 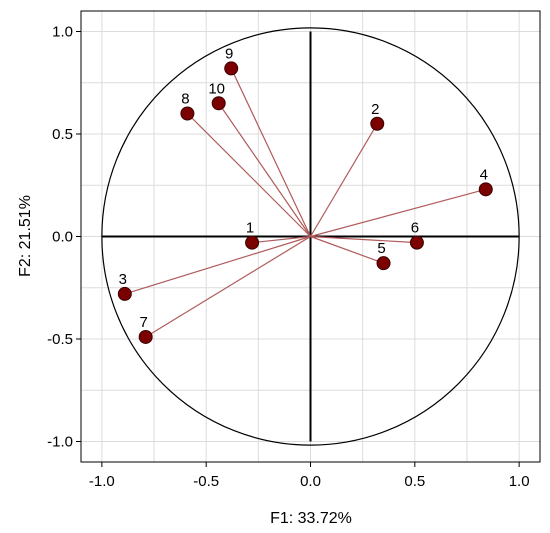 What do you see at coordinates (62, 134) in the screenshot?
I see `y-tick-label: 0.5` at bounding box center [62, 134].